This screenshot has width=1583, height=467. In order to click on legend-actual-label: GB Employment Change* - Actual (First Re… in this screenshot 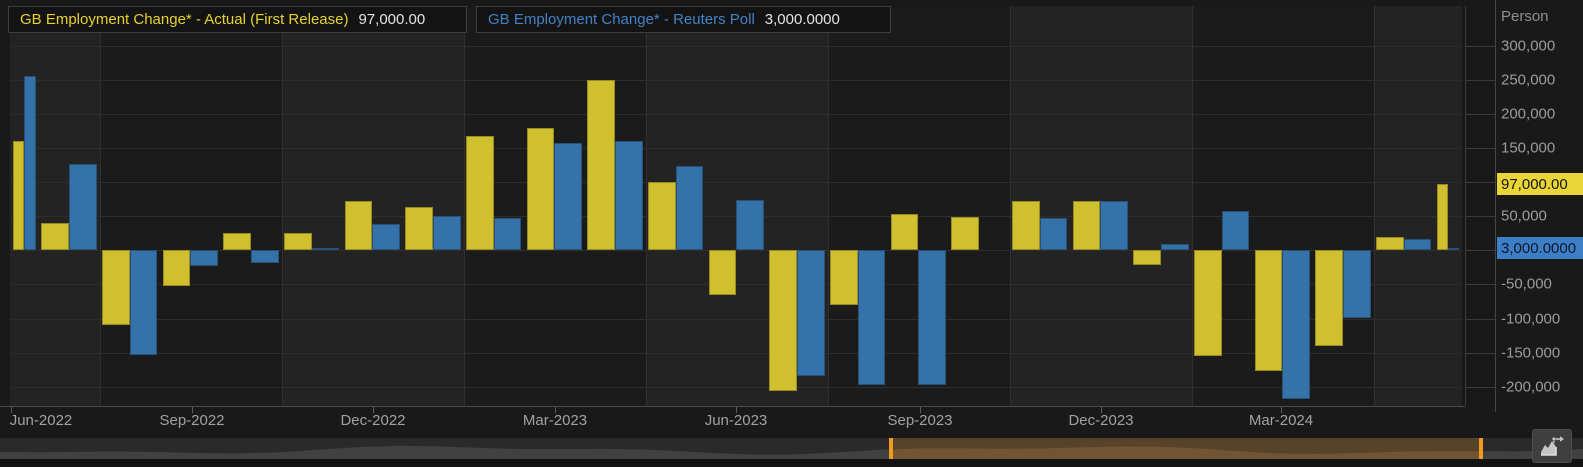, I will do `click(184, 19)`.